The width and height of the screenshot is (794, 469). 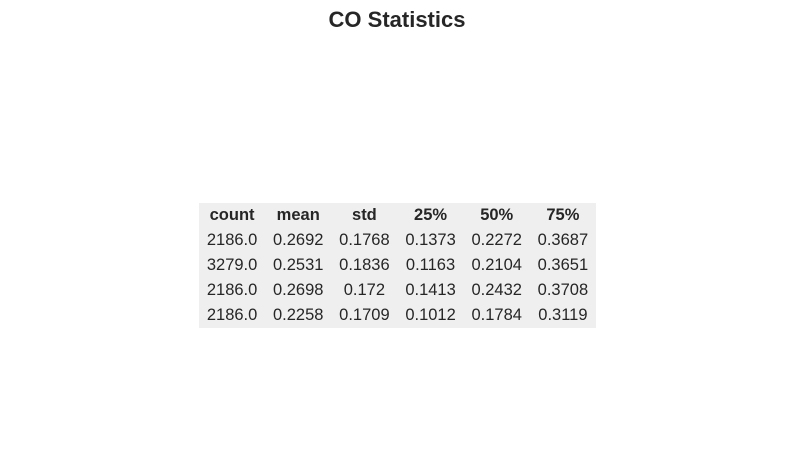 What do you see at coordinates (563, 315) in the screenshot?
I see `table-cell: 0.3119` at bounding box center [563, 315].